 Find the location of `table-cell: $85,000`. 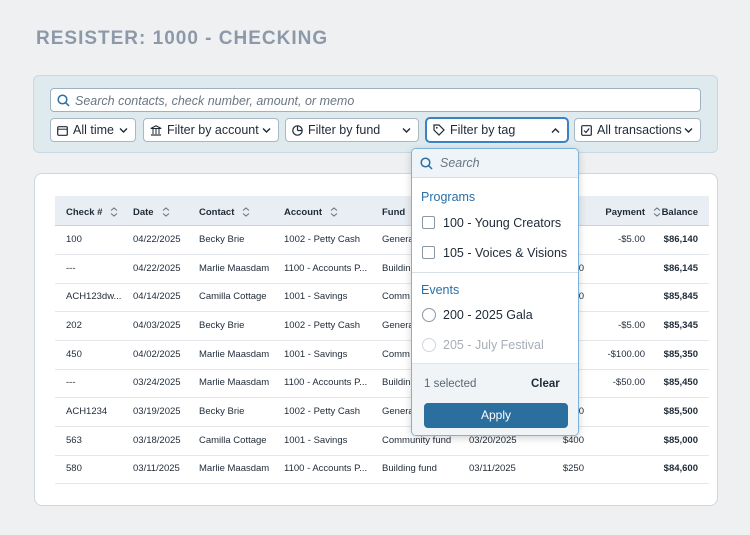

table-cell: $85,000 is located at coordinates (680, 440).